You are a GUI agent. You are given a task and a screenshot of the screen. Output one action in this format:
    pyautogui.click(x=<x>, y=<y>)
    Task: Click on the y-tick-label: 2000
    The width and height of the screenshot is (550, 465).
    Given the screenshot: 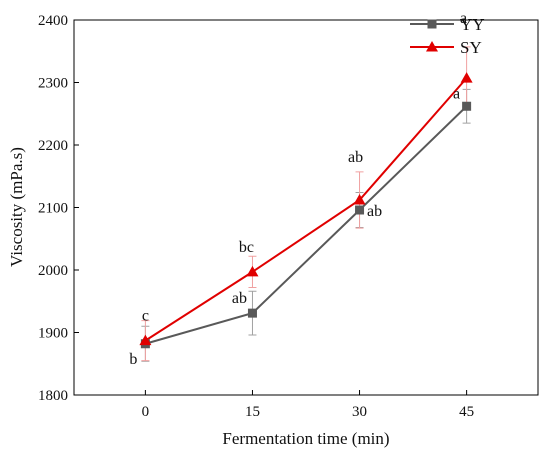 What is the action you would take?
    pyautogui.click(x=53, y=271)
    